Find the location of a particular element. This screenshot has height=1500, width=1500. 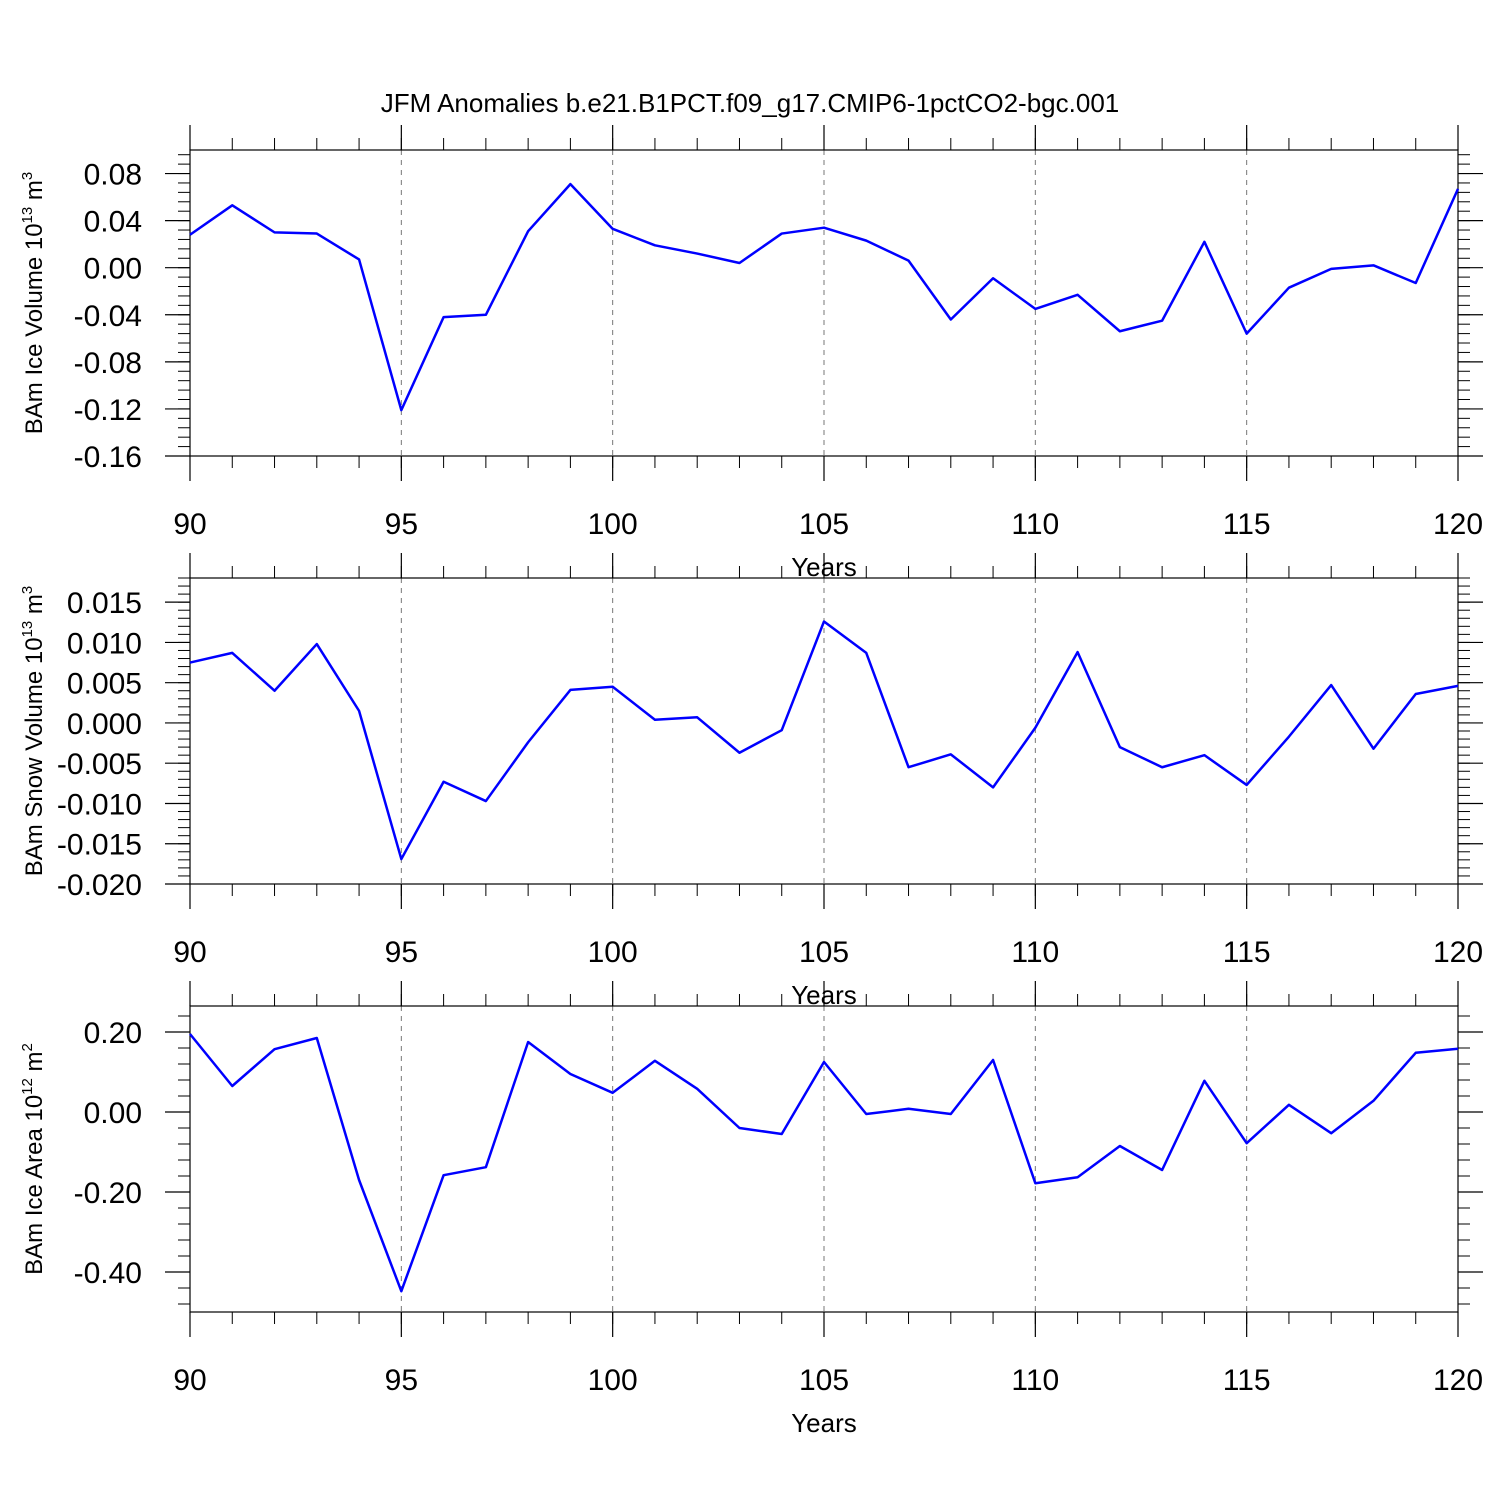

y-tick-label: -0.020 is located at coordinates (99, 885).